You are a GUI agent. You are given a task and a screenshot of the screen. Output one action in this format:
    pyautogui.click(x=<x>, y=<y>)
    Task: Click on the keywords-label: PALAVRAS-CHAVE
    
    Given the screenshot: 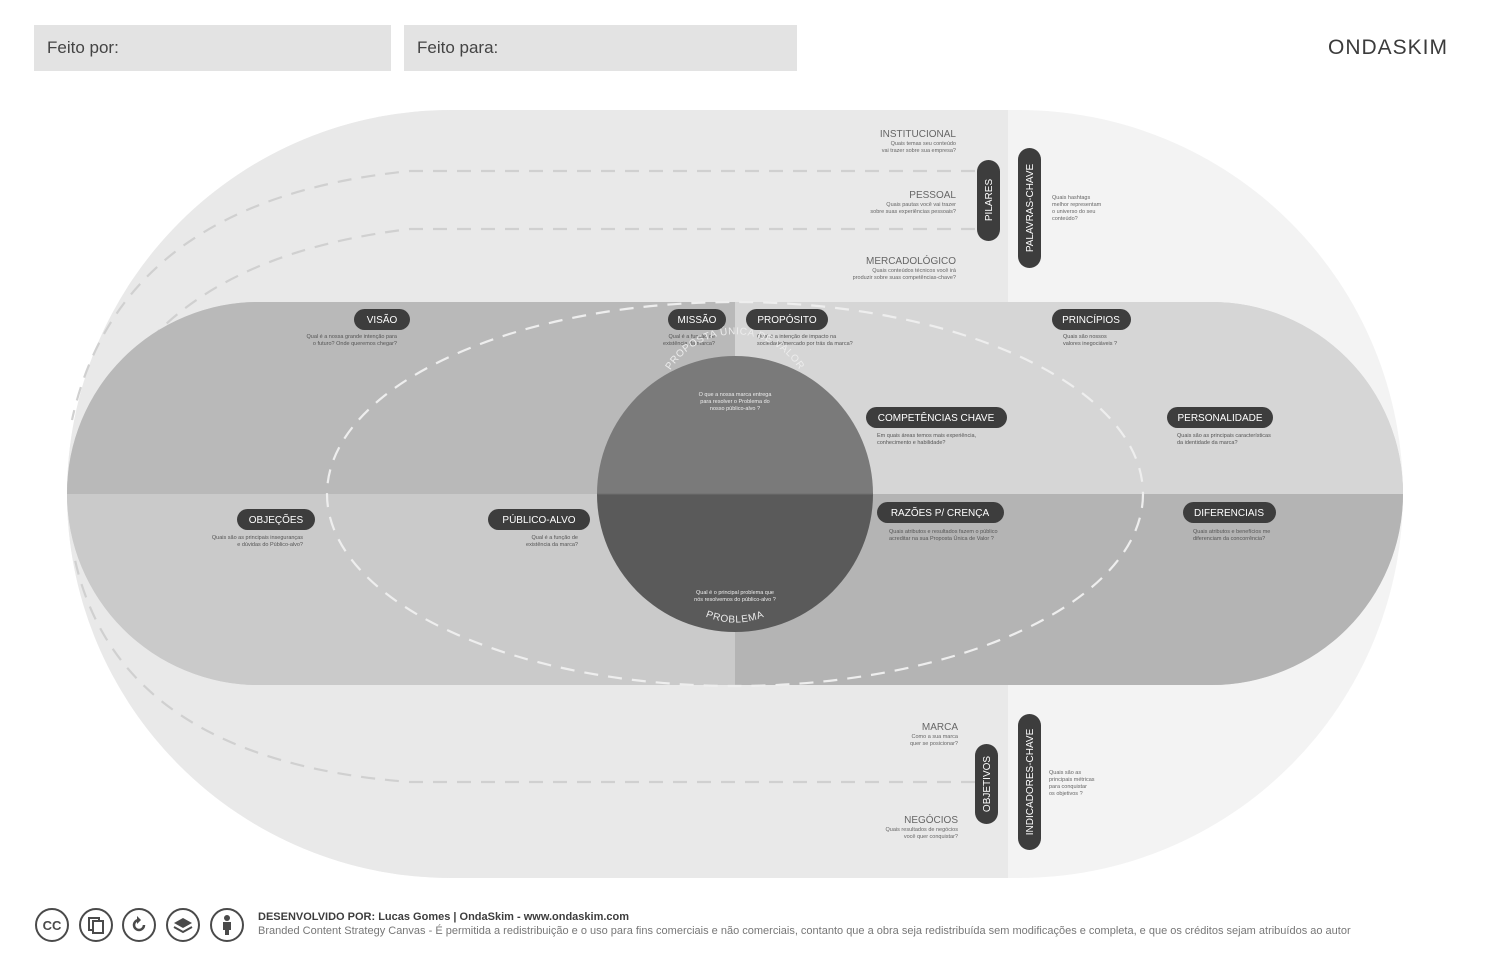 What is the action you would take?
    pyautogui.click(x=1030, y=207)
    